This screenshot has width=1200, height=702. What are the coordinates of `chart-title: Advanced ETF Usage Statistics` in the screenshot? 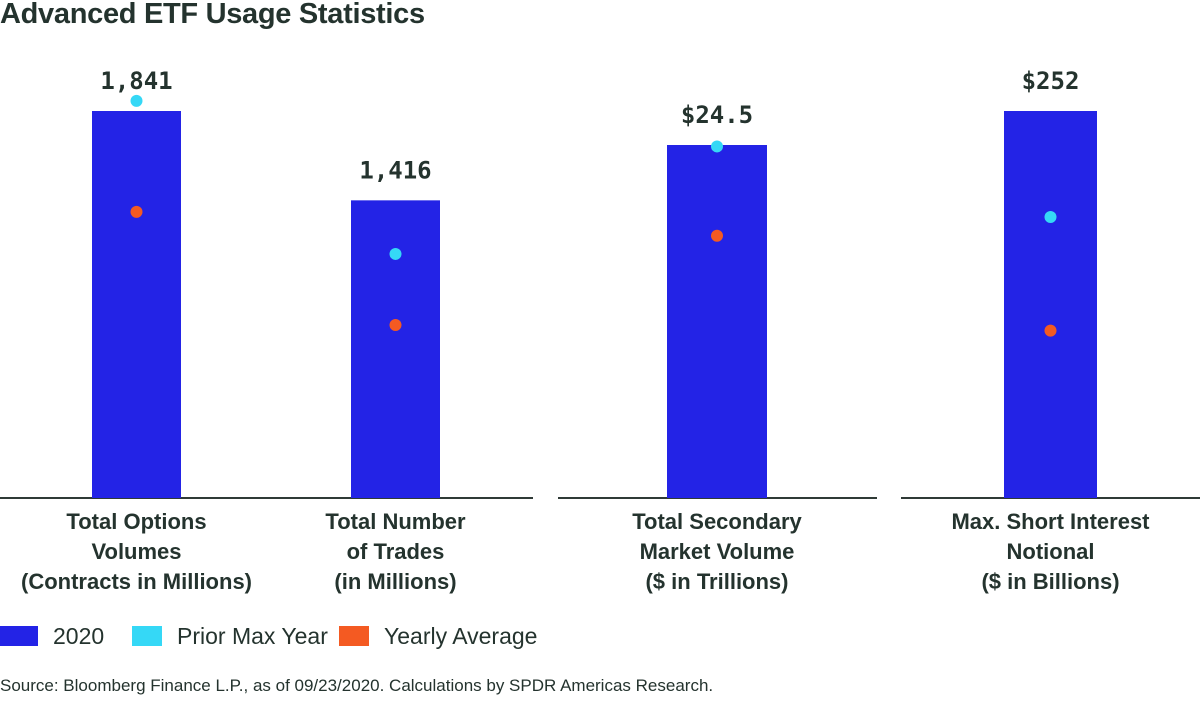 It's located at (212, 15).